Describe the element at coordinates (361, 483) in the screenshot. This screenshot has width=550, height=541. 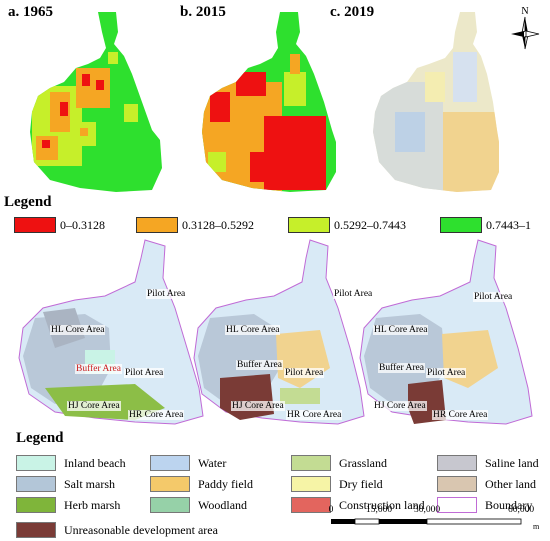
I see `legend-label: Dry field` at that location.